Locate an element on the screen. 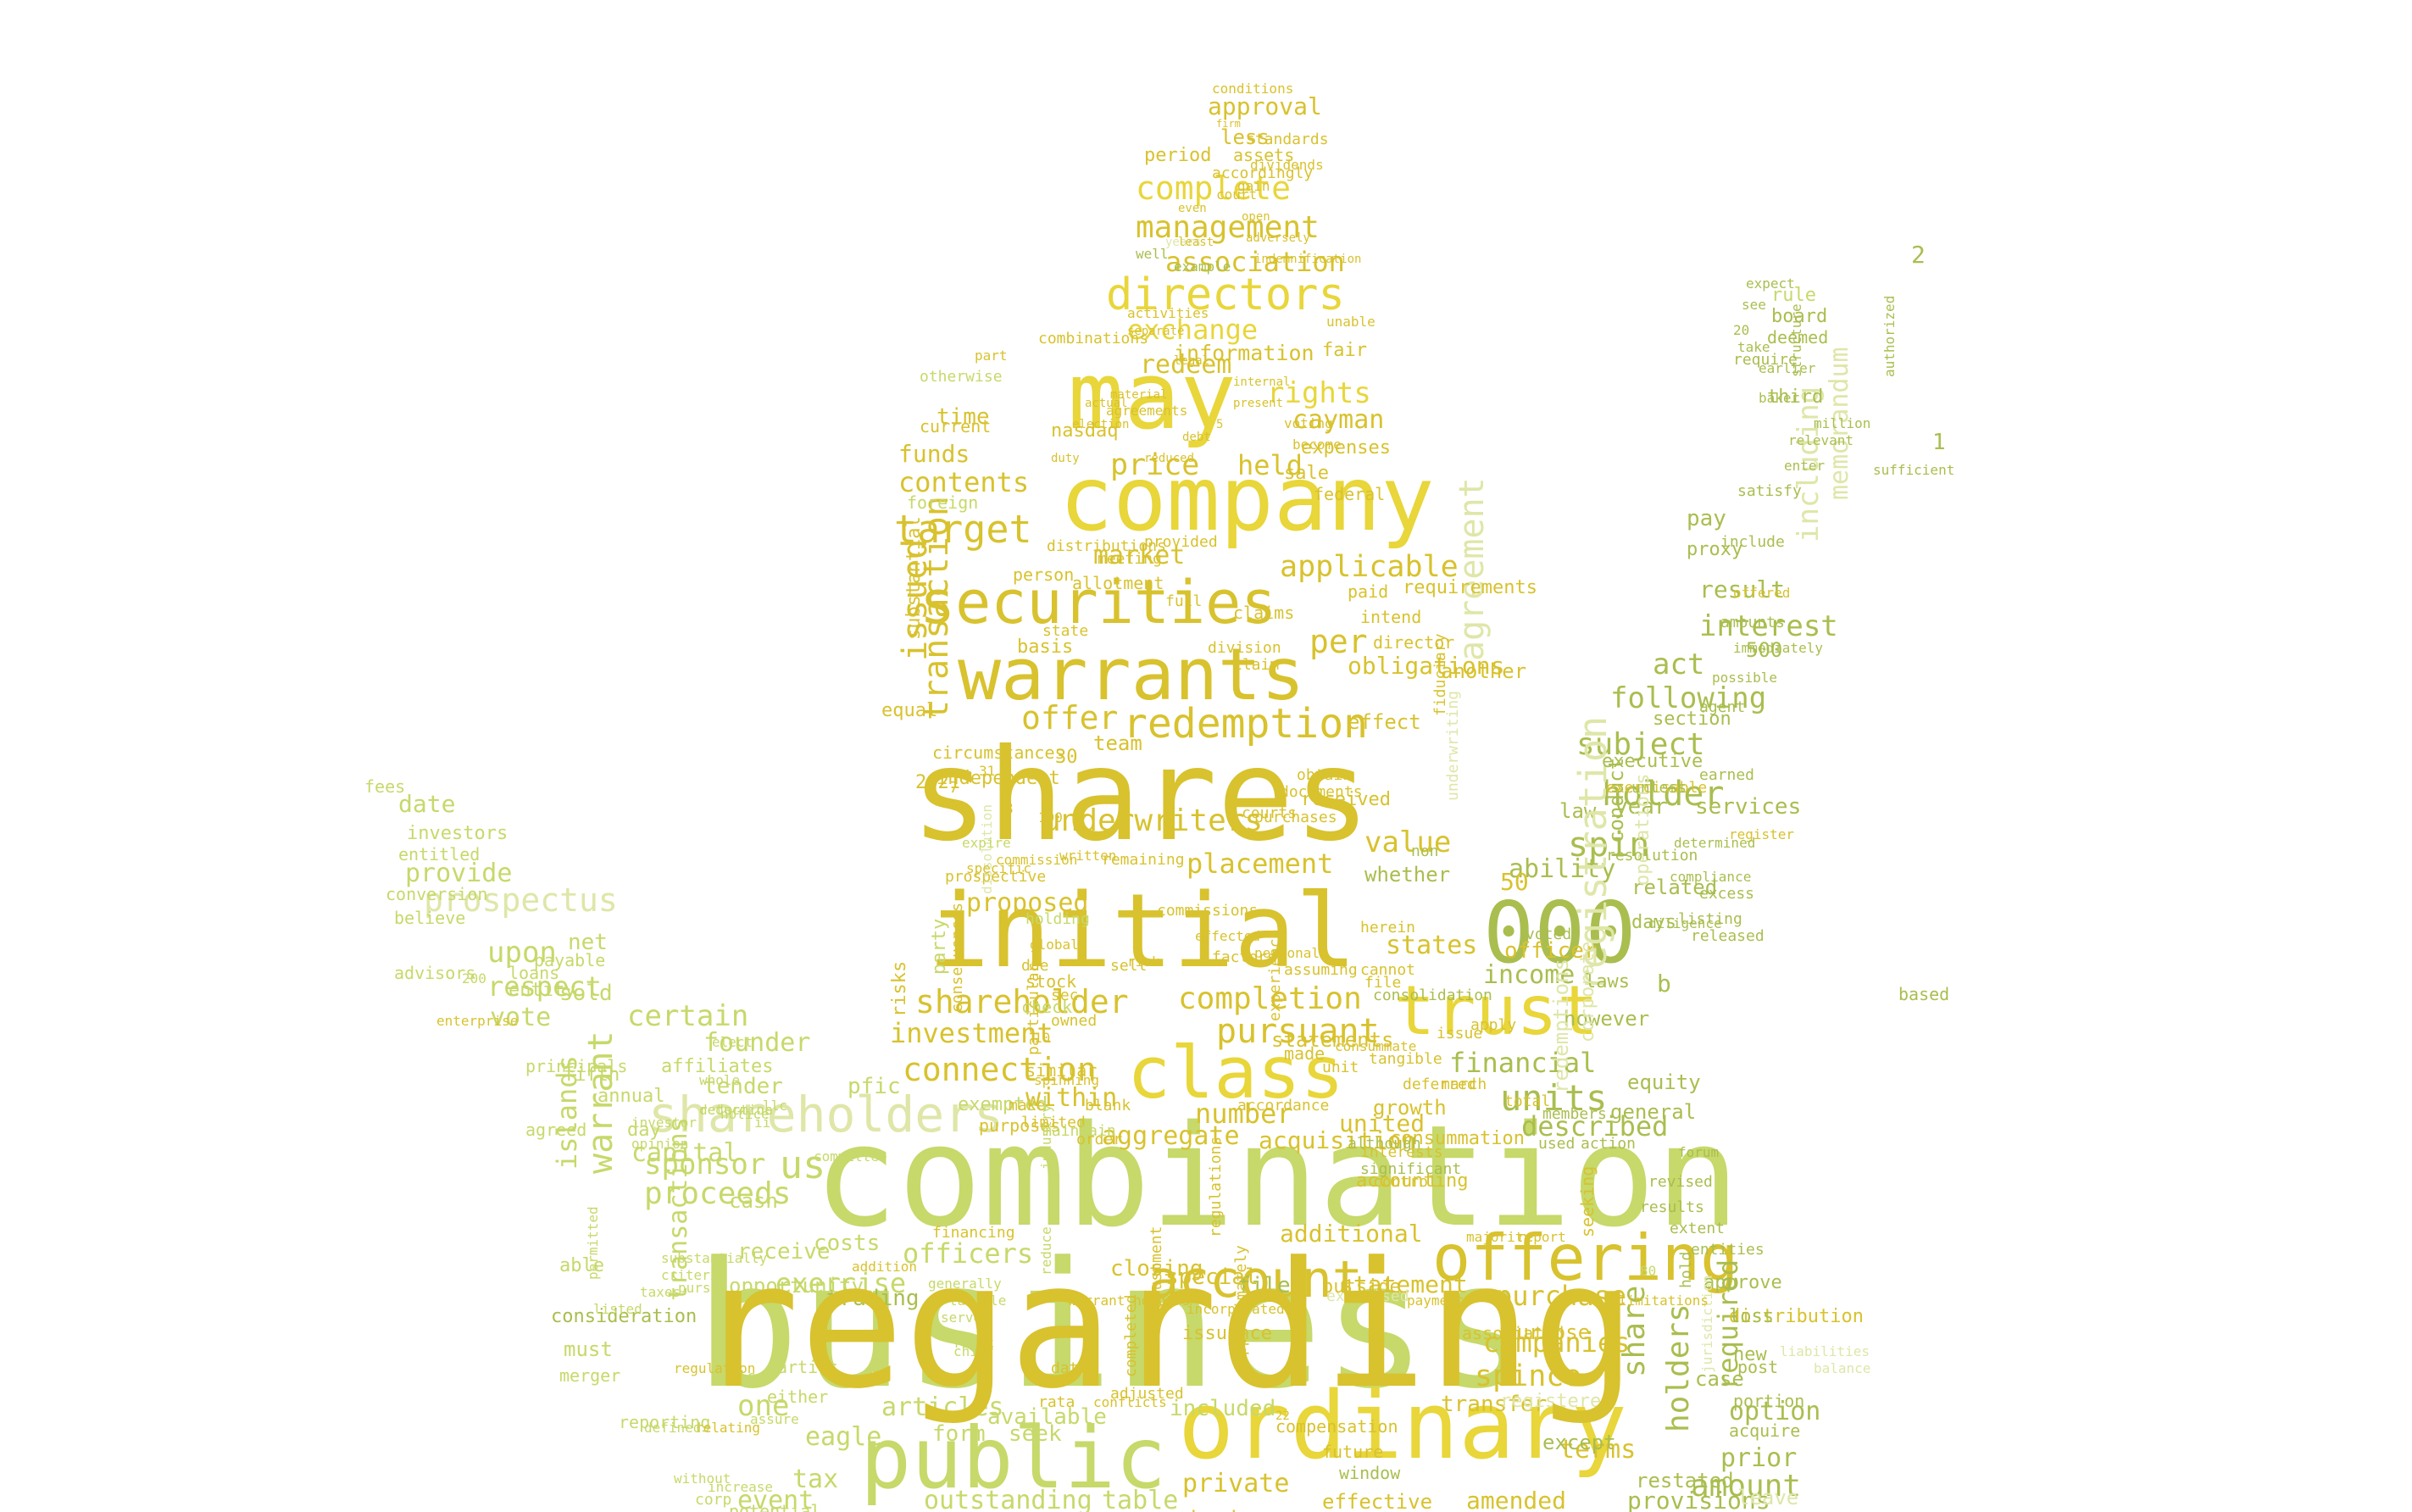 This screenshot has width=2412, height=1512. cloud-word: year is located at coordinates (1641, 807).